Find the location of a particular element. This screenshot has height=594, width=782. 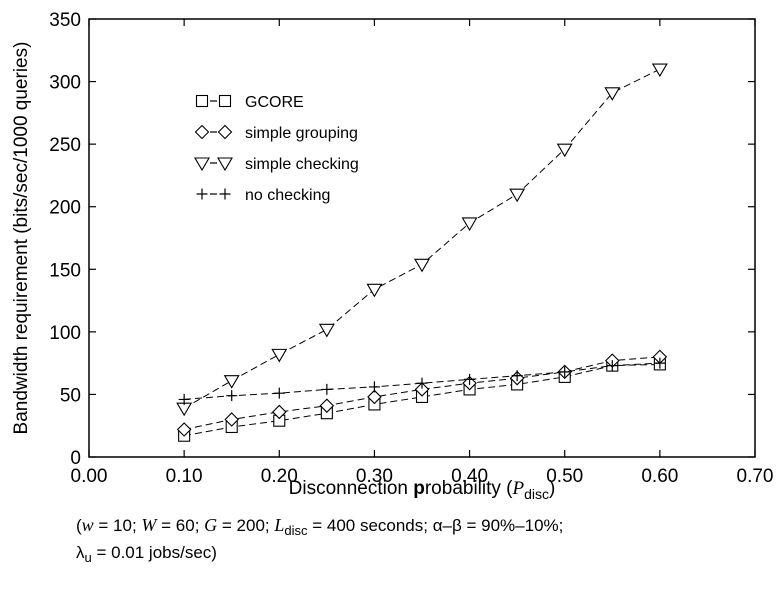

x-tick-label: 0.50 is located at coordinates (564, 476).